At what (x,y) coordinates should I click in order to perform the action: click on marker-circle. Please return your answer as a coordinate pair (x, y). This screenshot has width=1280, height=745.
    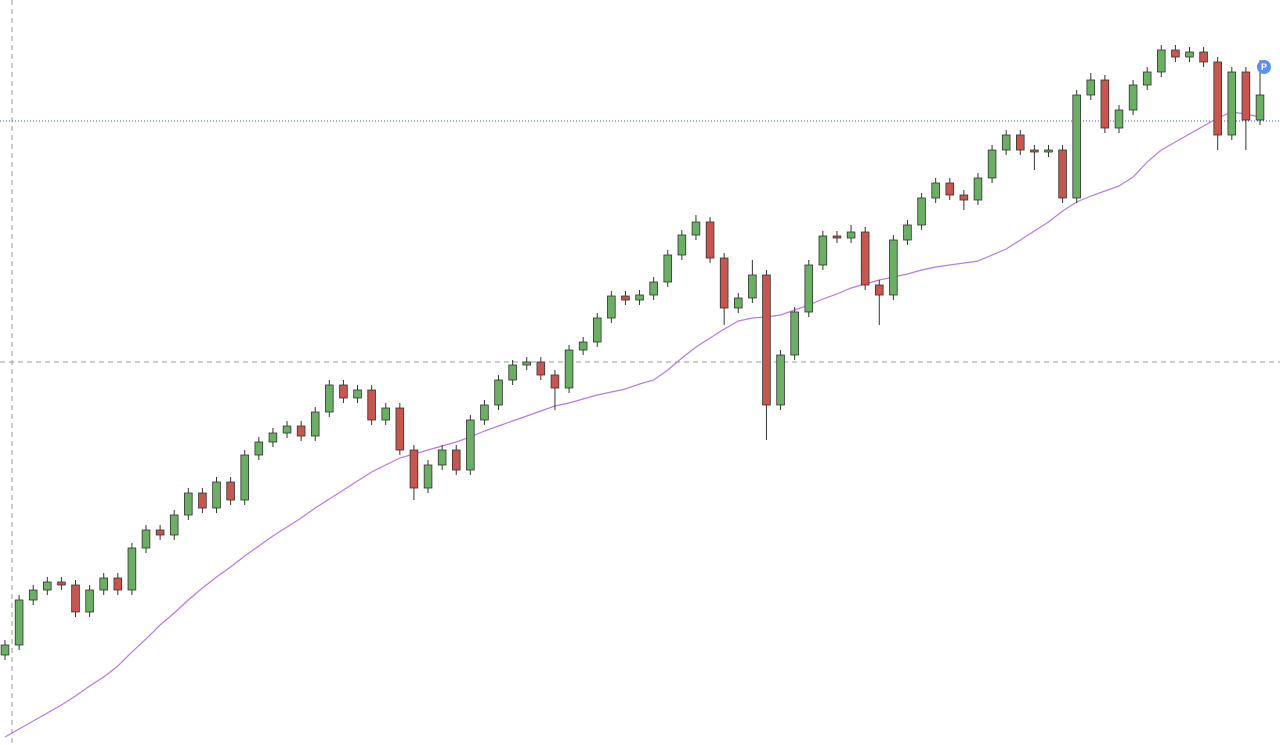
    Looking at the image, I should click on (1264, 67).